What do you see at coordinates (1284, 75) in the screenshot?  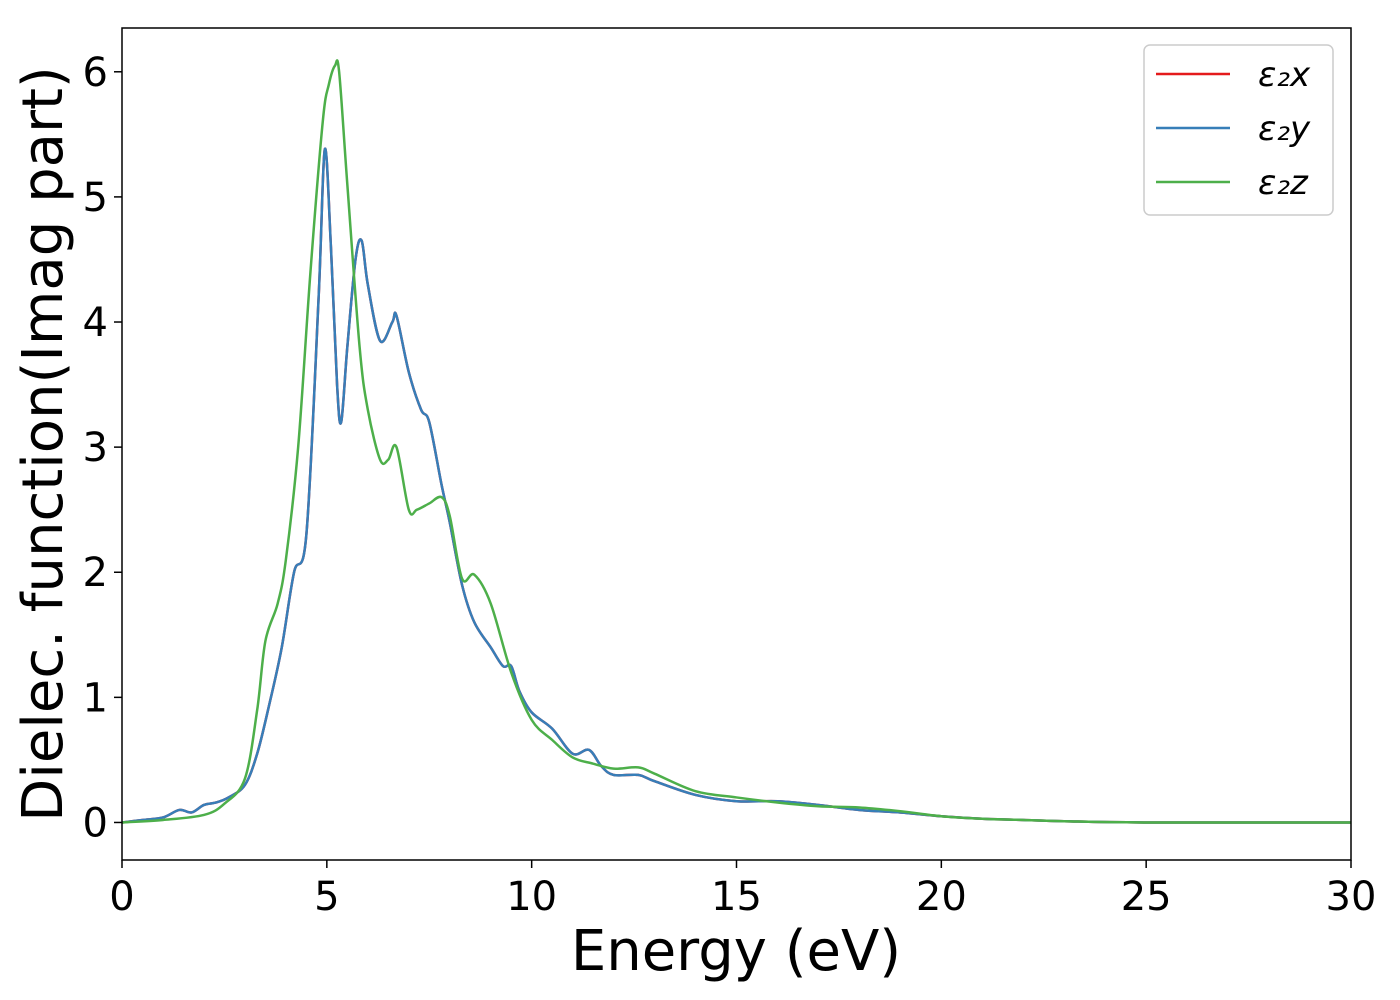 I see `legend-label-1: ε₂x` at bounding box center [1284, 75].